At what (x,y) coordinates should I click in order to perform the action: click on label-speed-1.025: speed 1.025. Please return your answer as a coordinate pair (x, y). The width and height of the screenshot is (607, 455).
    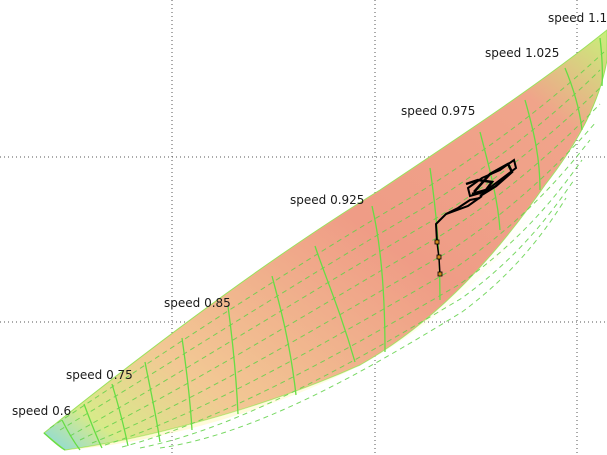
    Looking at the image, I should click on (522, 53).